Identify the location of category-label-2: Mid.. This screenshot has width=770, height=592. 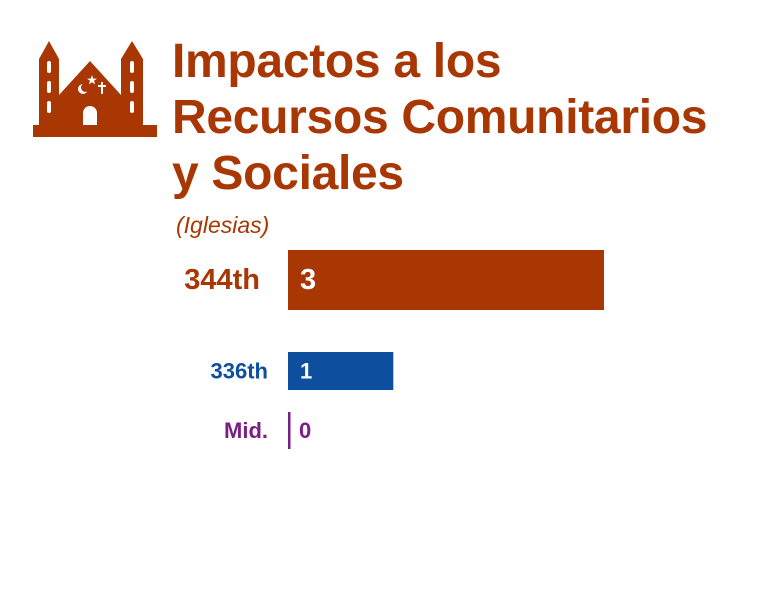
(246, 430).